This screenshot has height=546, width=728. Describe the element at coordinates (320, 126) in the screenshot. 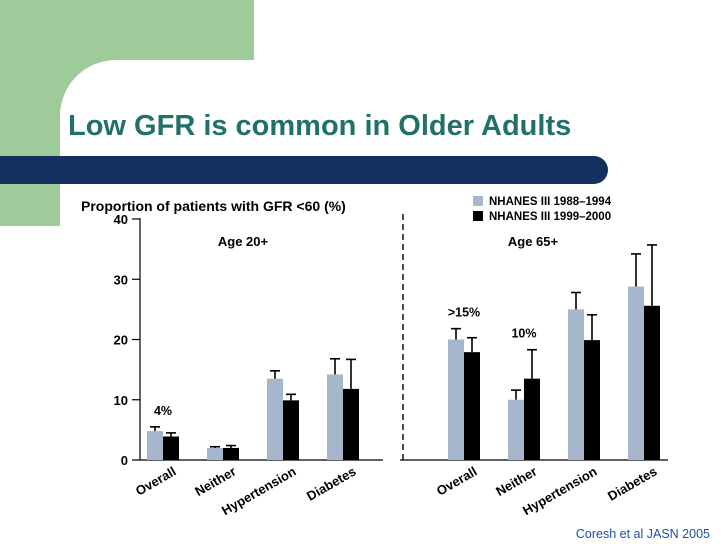

I see `slide-title: Low GFR is common in Older Adults` at that location.